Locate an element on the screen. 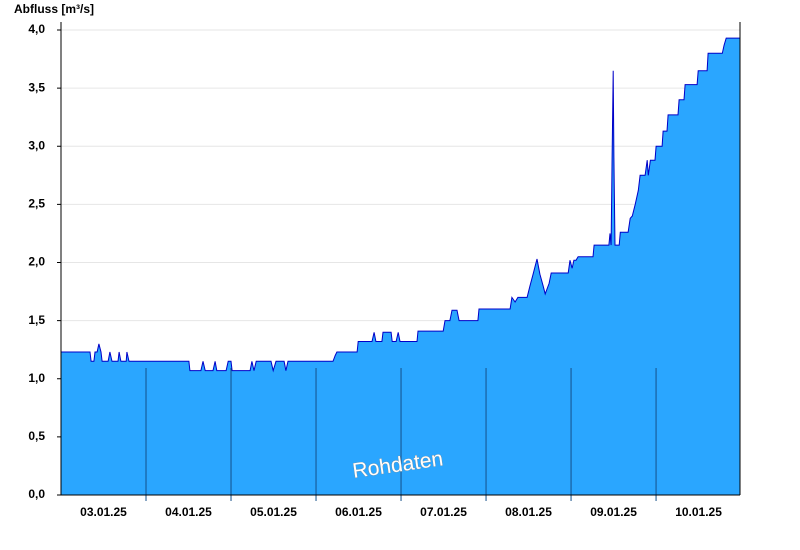  y-tick-label: 1,0 is located at coordinates (36, 378).